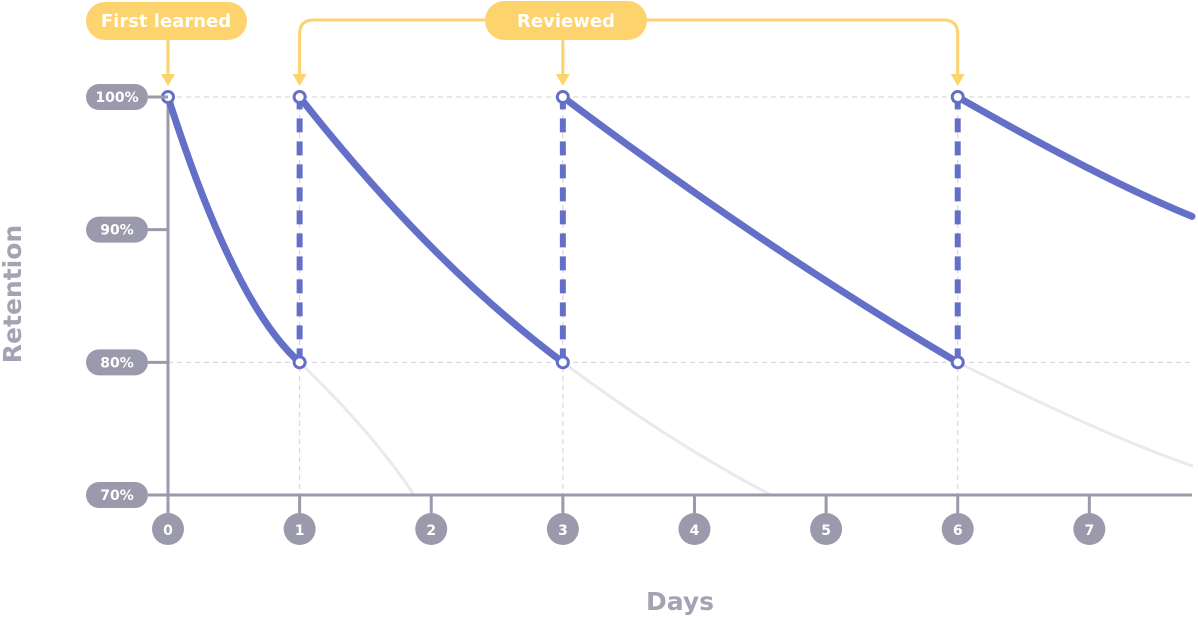 The height and width of the screenshot is (618, 1198). I want to click on reviewed-callout-text: Reviewed, so click(566, 21).